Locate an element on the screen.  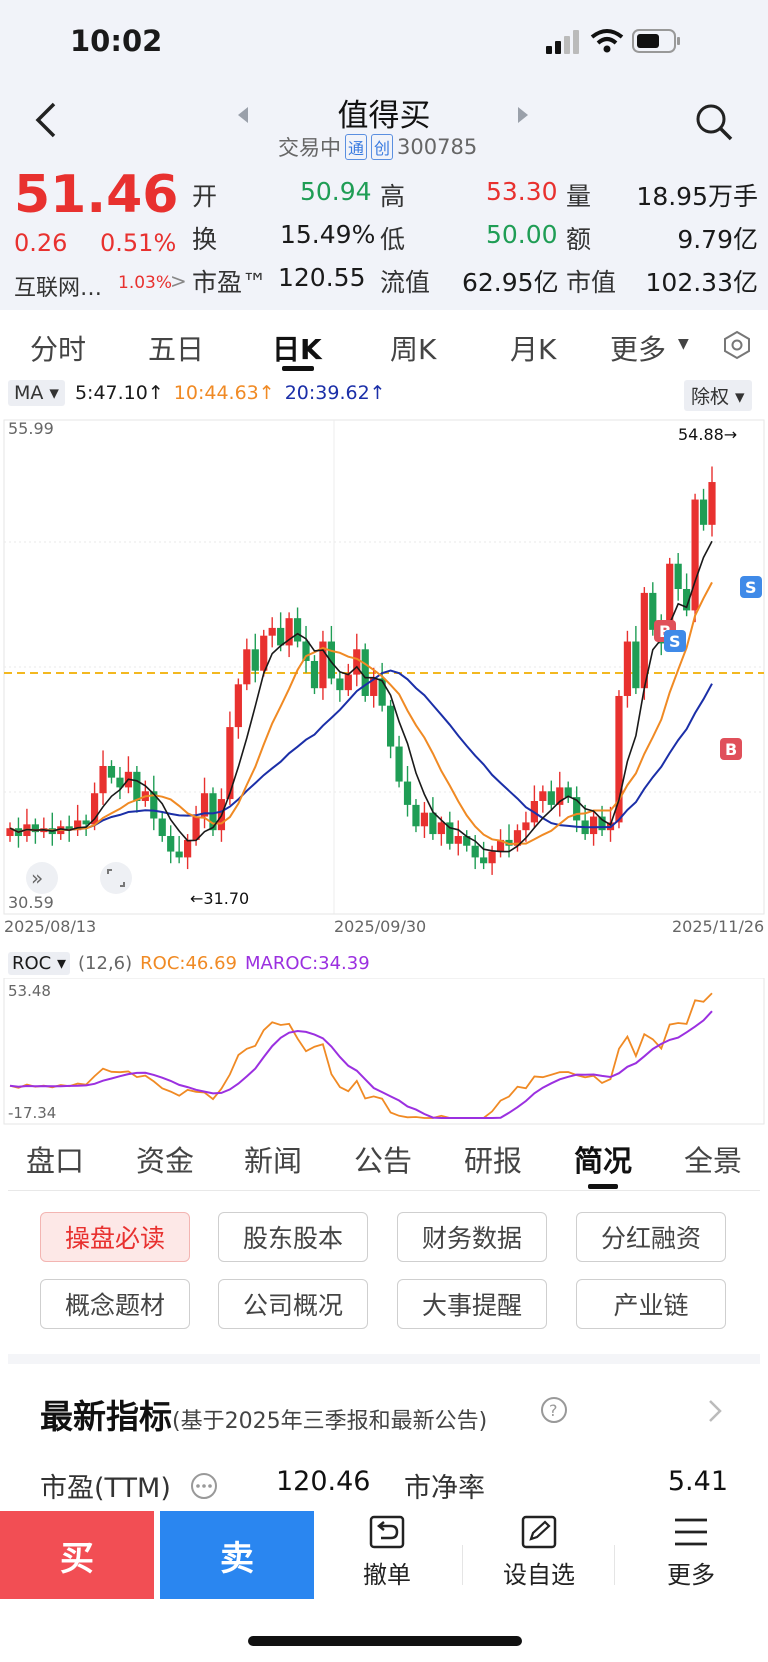
roc-label: ROC is located at coordinates (32, 963).